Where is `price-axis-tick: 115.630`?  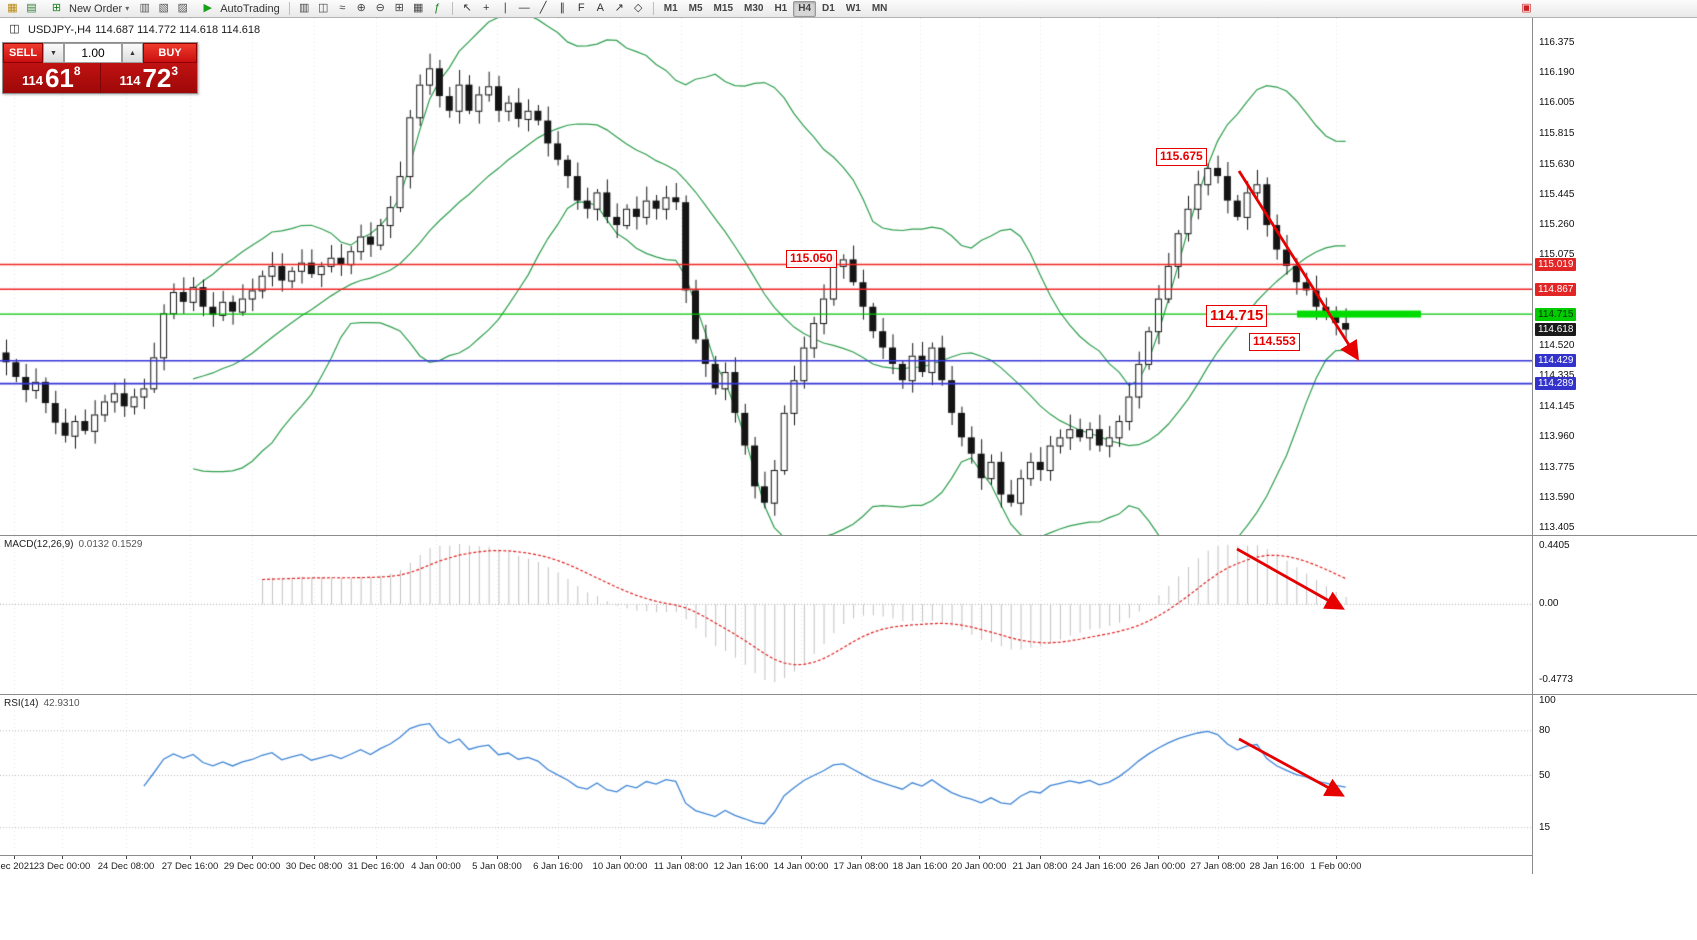
price-axis-tick: 115.630 is located at coordinates (1557, 164).